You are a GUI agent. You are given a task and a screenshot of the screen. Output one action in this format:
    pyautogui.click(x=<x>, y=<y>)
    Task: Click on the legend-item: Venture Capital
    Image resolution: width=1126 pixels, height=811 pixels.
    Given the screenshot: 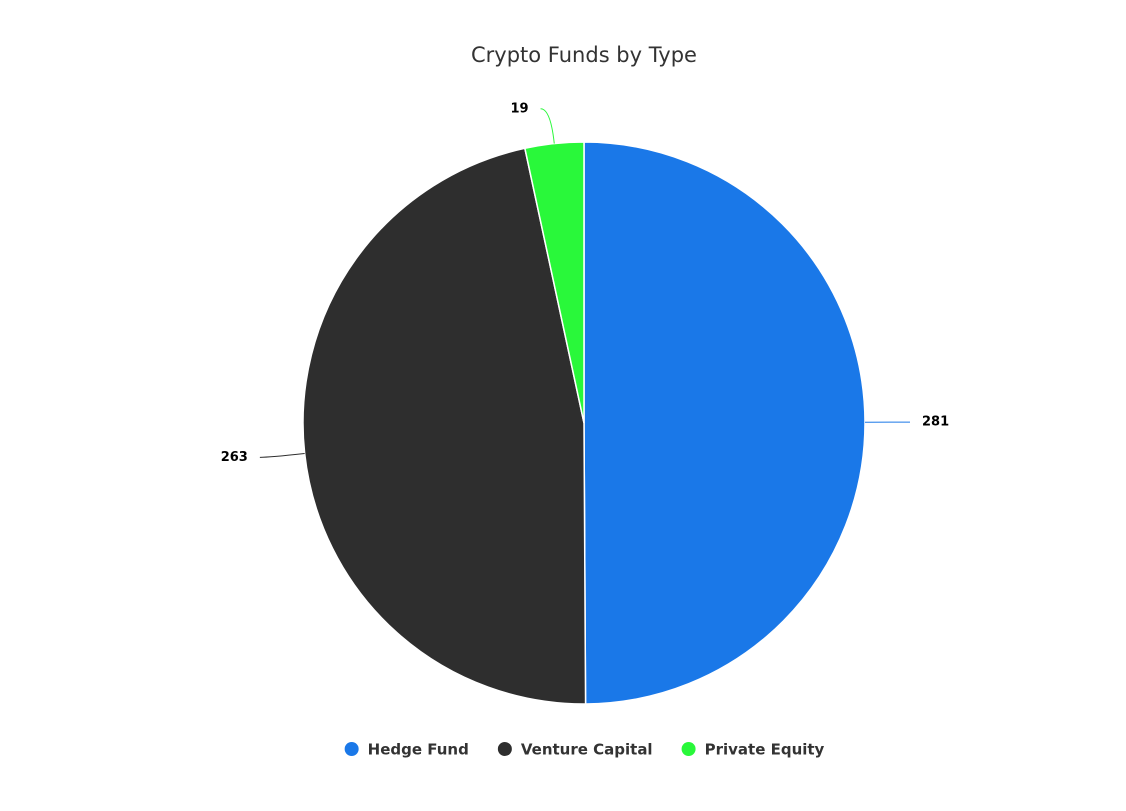 What is the action you would take?
    pyautogui.click(x=575, y=750)
    